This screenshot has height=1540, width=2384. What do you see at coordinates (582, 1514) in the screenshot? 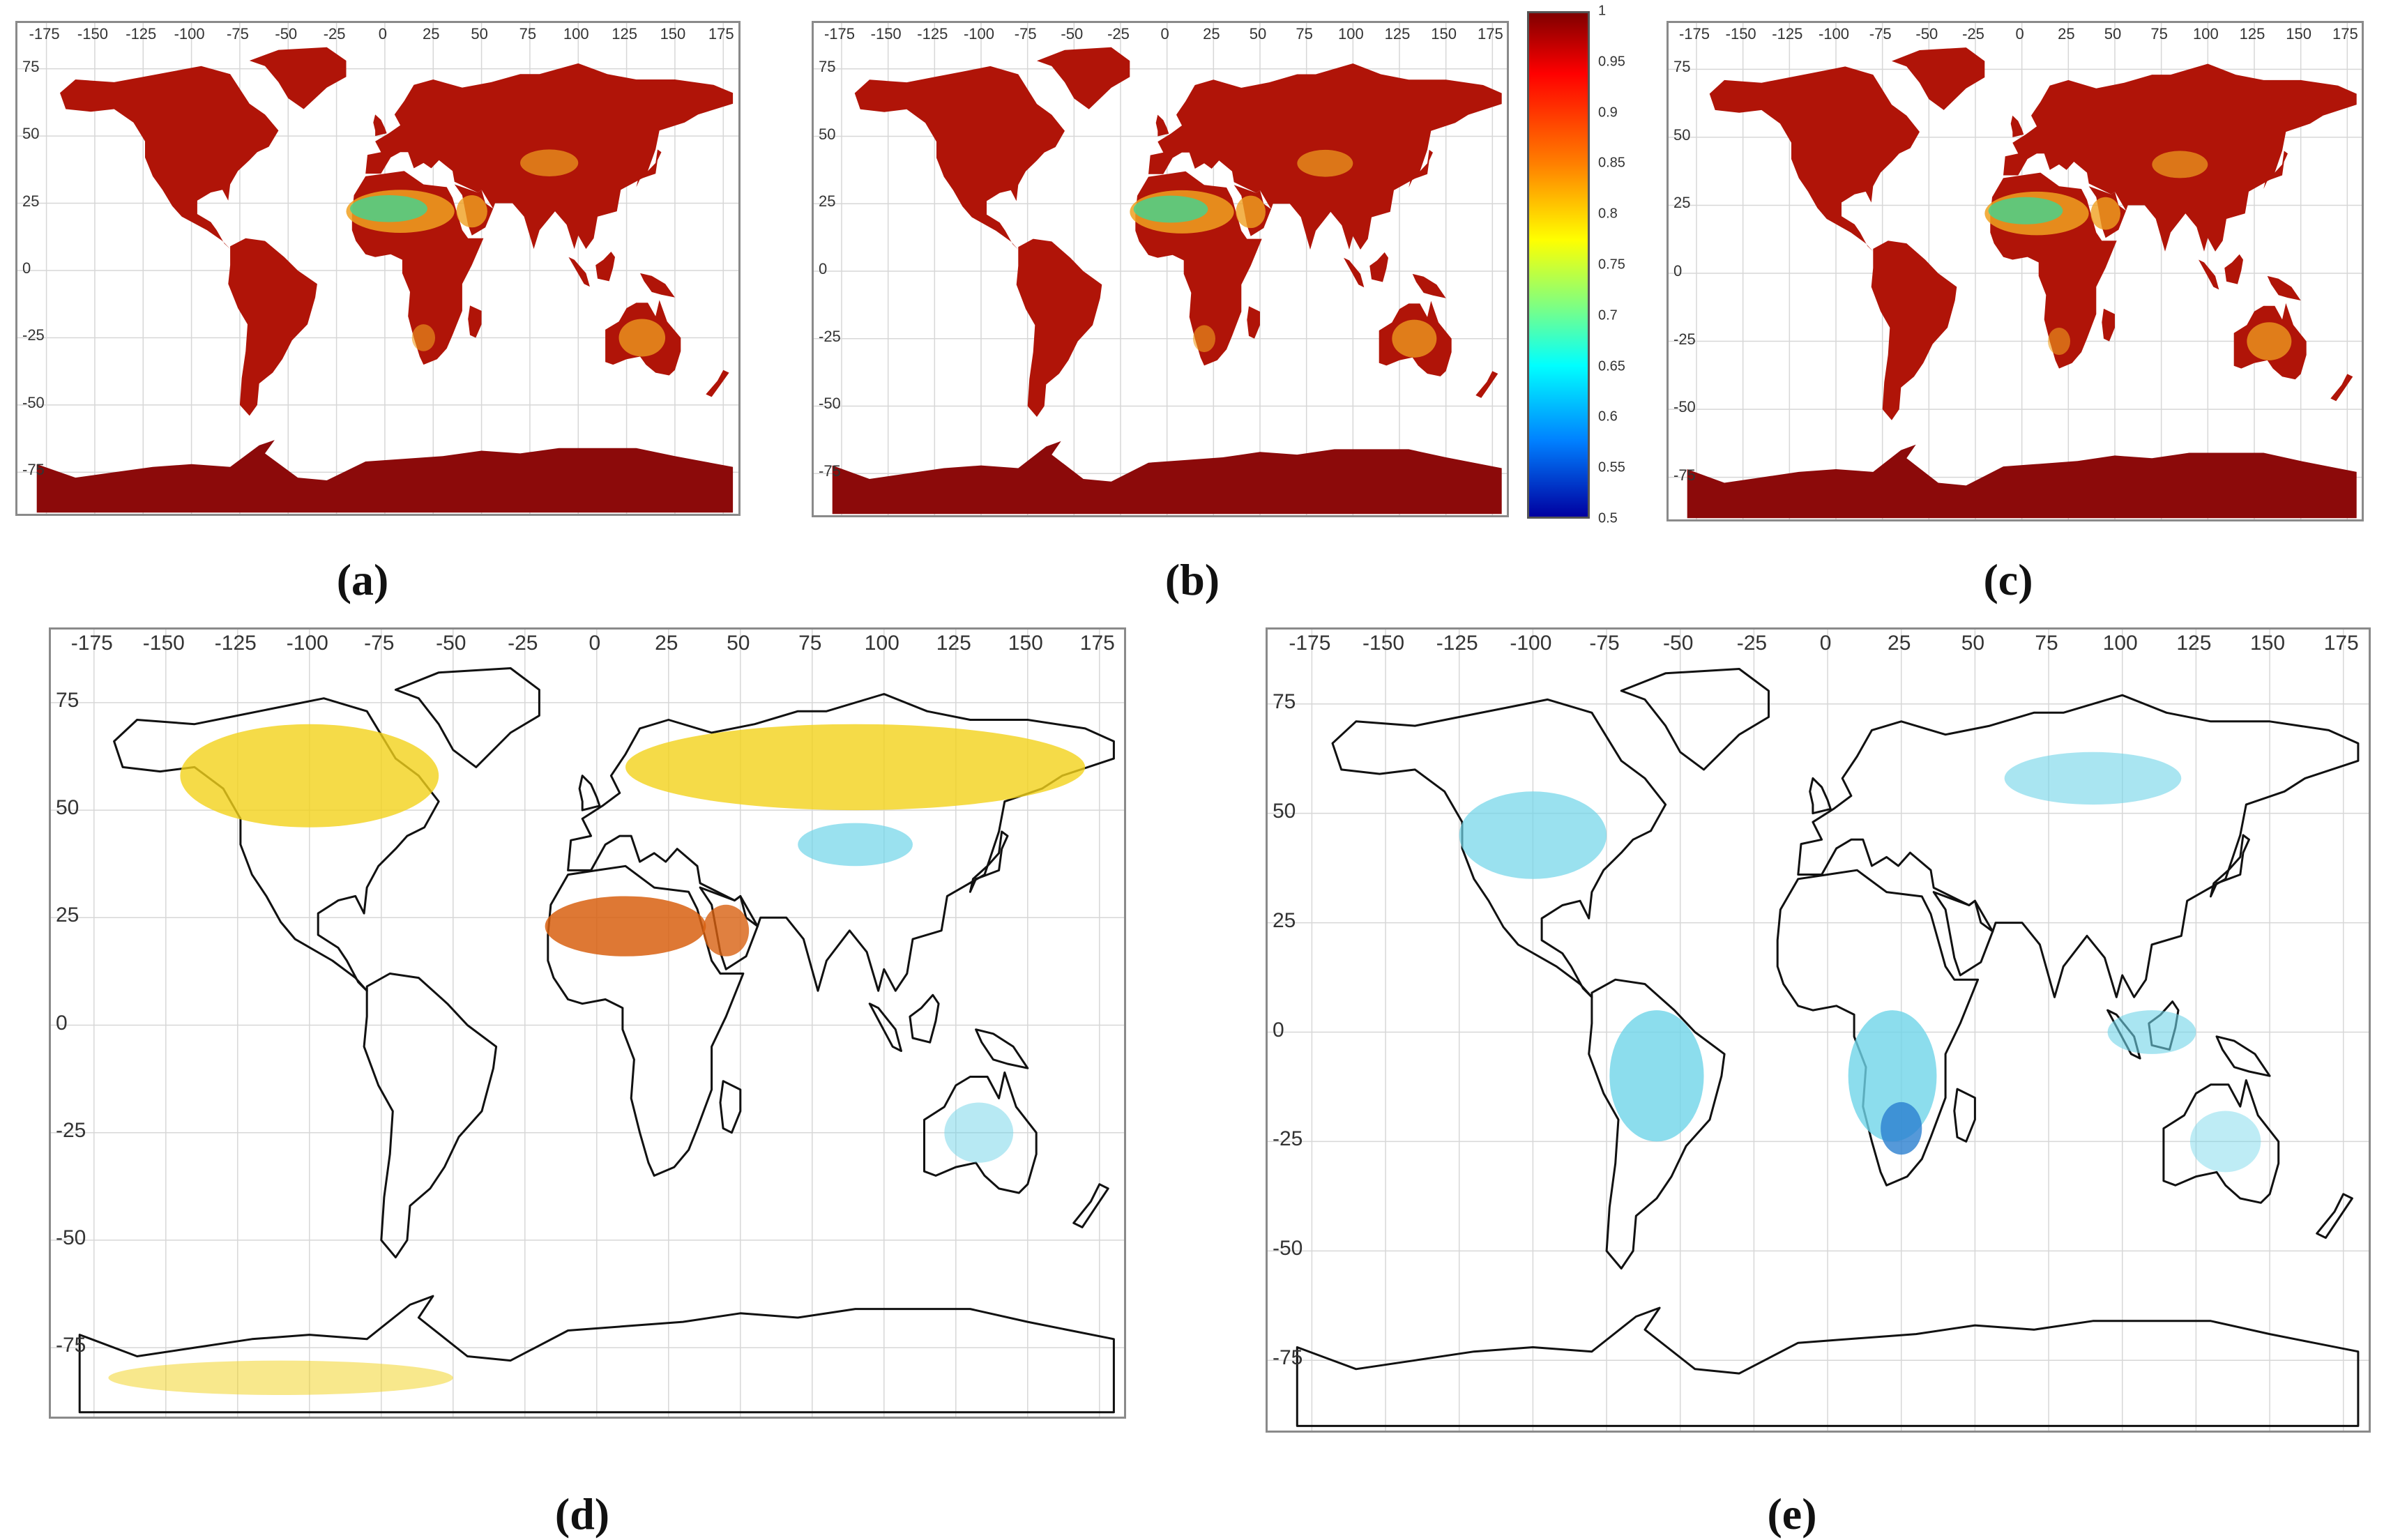
I see `panel-caption-d: (d)` at bounding box center [582, 1514].